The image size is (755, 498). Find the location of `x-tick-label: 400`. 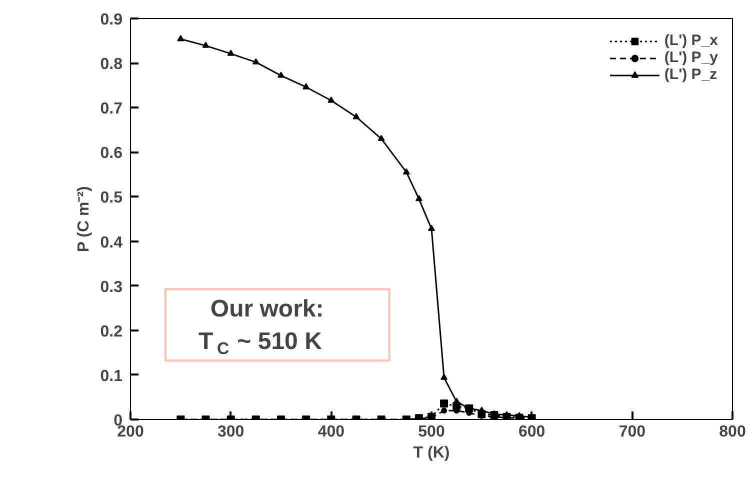

x-tick-label: 400 is located at coordinates (331, 432).